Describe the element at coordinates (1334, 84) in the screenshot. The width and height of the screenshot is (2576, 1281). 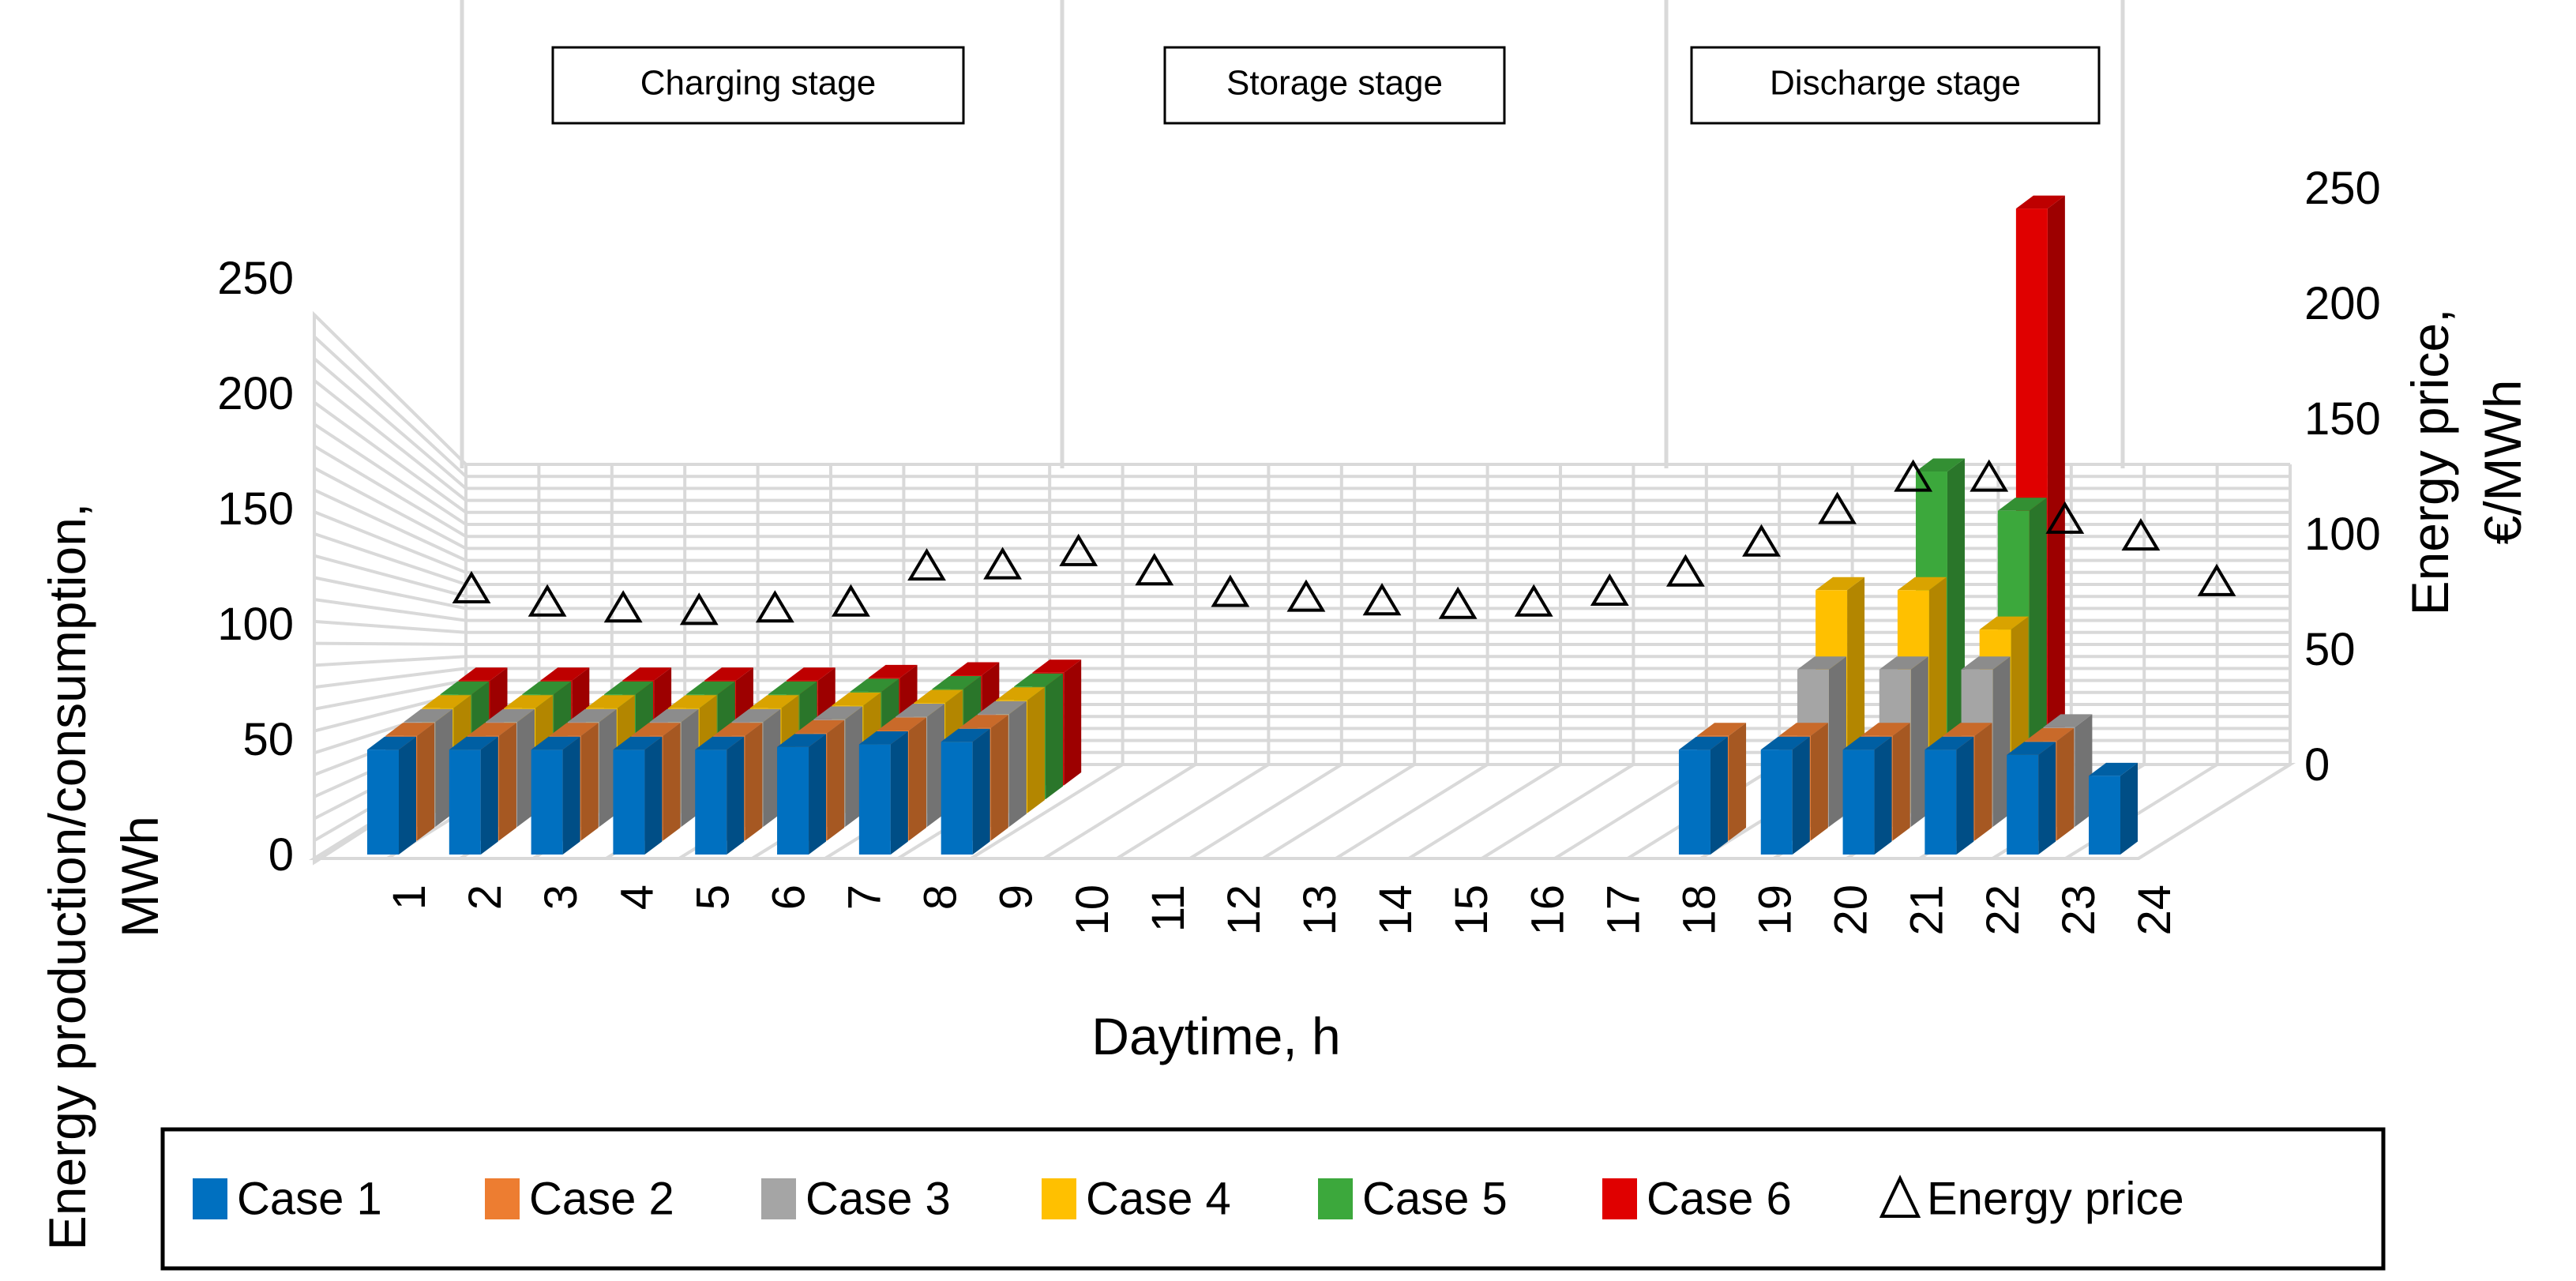
I see `stage-label-storage-text: Storage stage` at that location.